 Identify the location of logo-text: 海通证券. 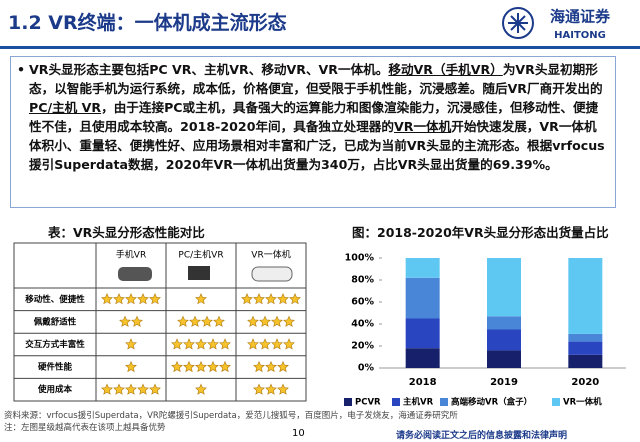
(580, 17).